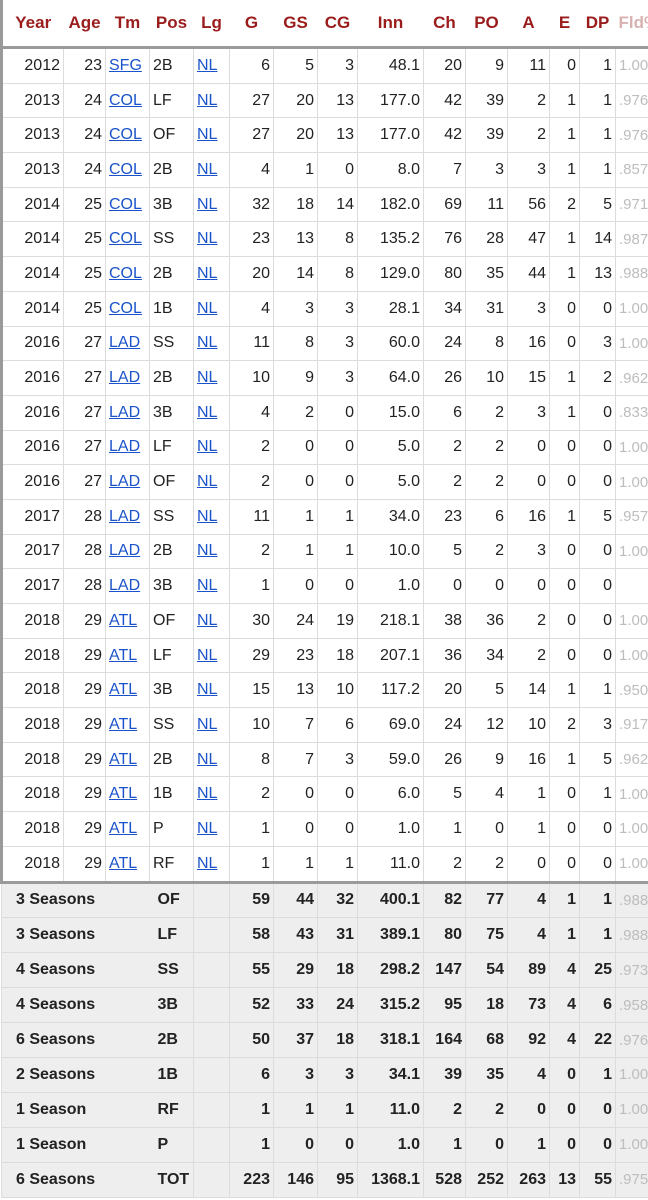 Image resolution: width=648 pixels, height=1200 pixels. What do you see at coordinates (32, 621) in the screenshot?
I see `year-cell: 2018` at bounding box center [32, 621].